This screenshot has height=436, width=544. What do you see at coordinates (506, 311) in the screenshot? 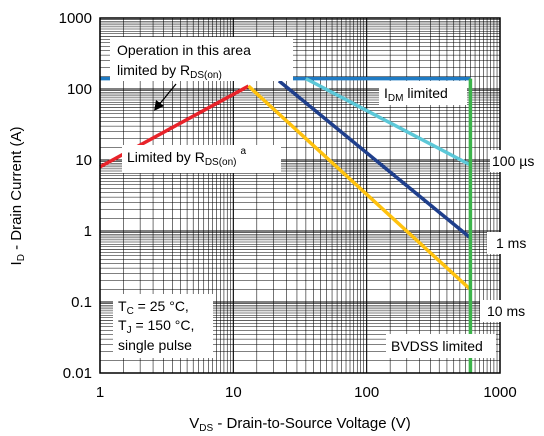
I see `label-10ms: 10 ms` at bounding box center [506, 311].